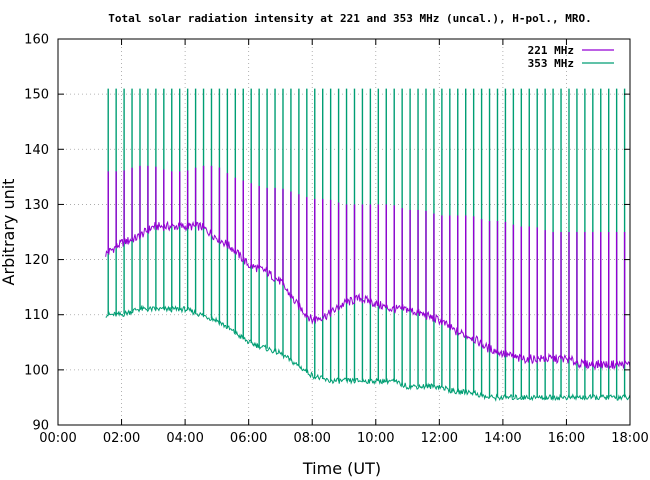 This screenshot has height=480, width=650. What do you see at coordinates (36, 260) in the screenshot?
I see `y-tick-label: 120` at bounding box center [36, 260].